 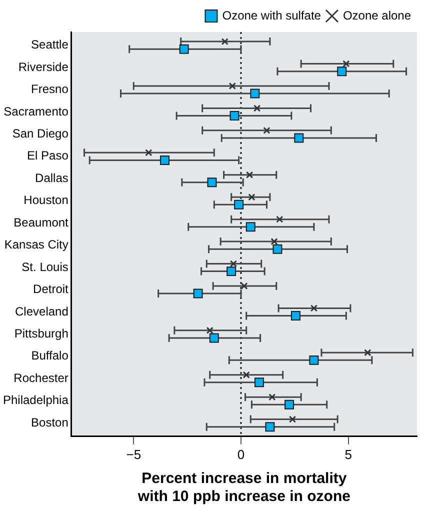 I want to click on x-axis-title: Percent increase in mortality with 10 ppb increase in ozone, so click(x=243, y=488).